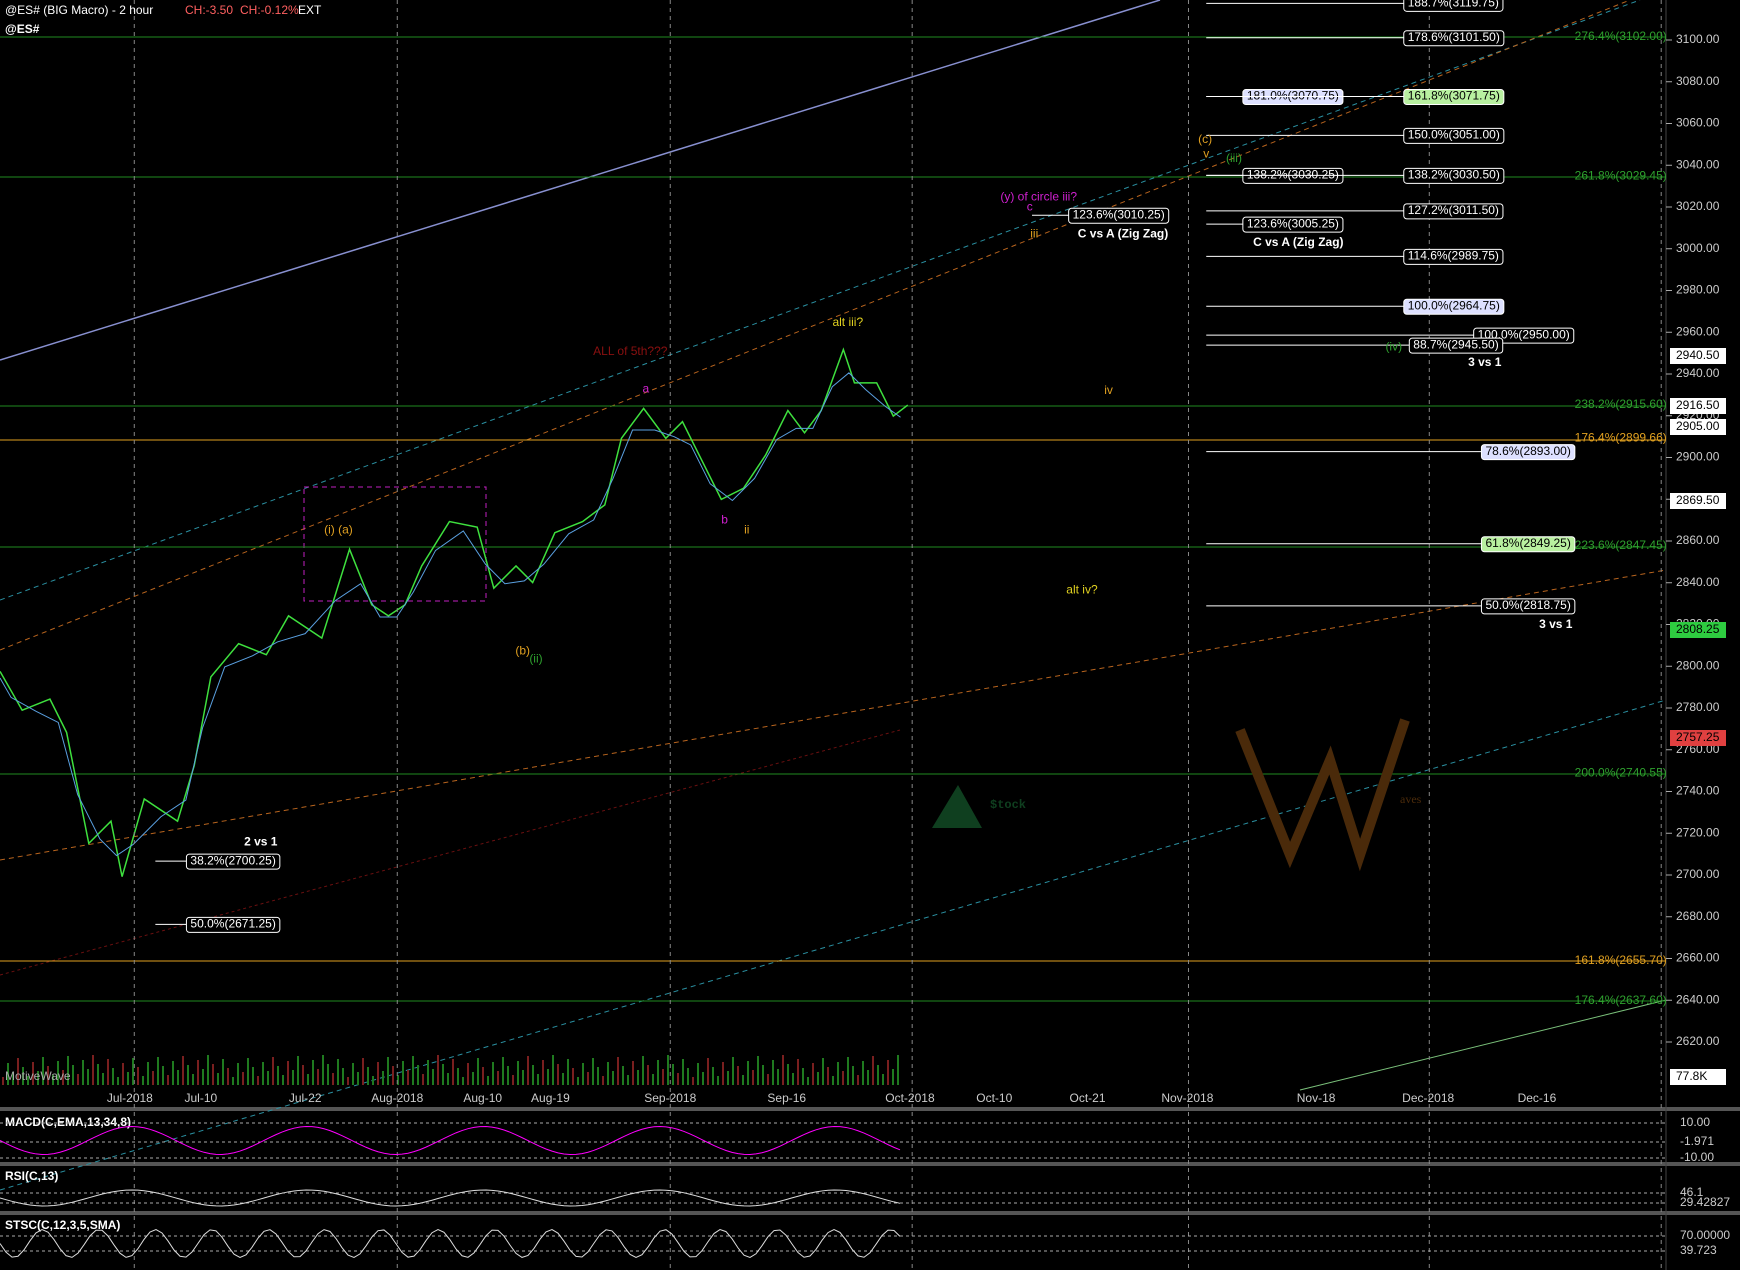 This screenshot has width=1740, height=1270. What do you see at coordinates (1621, 545) in the screenshot?
I see `extension-label: 223.6%(2847.45)` at bounding box center [1621, 545].